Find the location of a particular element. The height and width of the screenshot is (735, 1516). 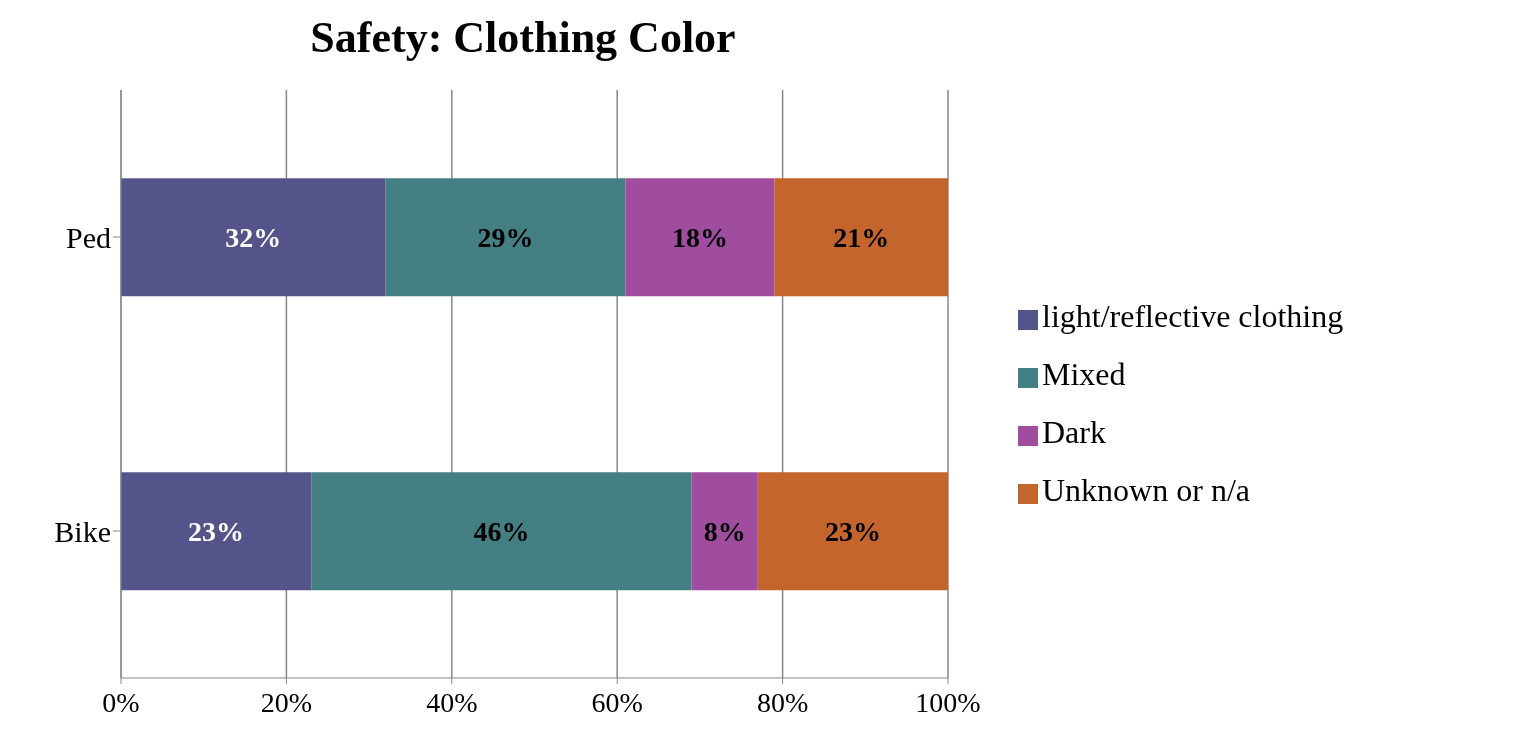

x-tick-label: 60% is located at coordinates (617, 702).